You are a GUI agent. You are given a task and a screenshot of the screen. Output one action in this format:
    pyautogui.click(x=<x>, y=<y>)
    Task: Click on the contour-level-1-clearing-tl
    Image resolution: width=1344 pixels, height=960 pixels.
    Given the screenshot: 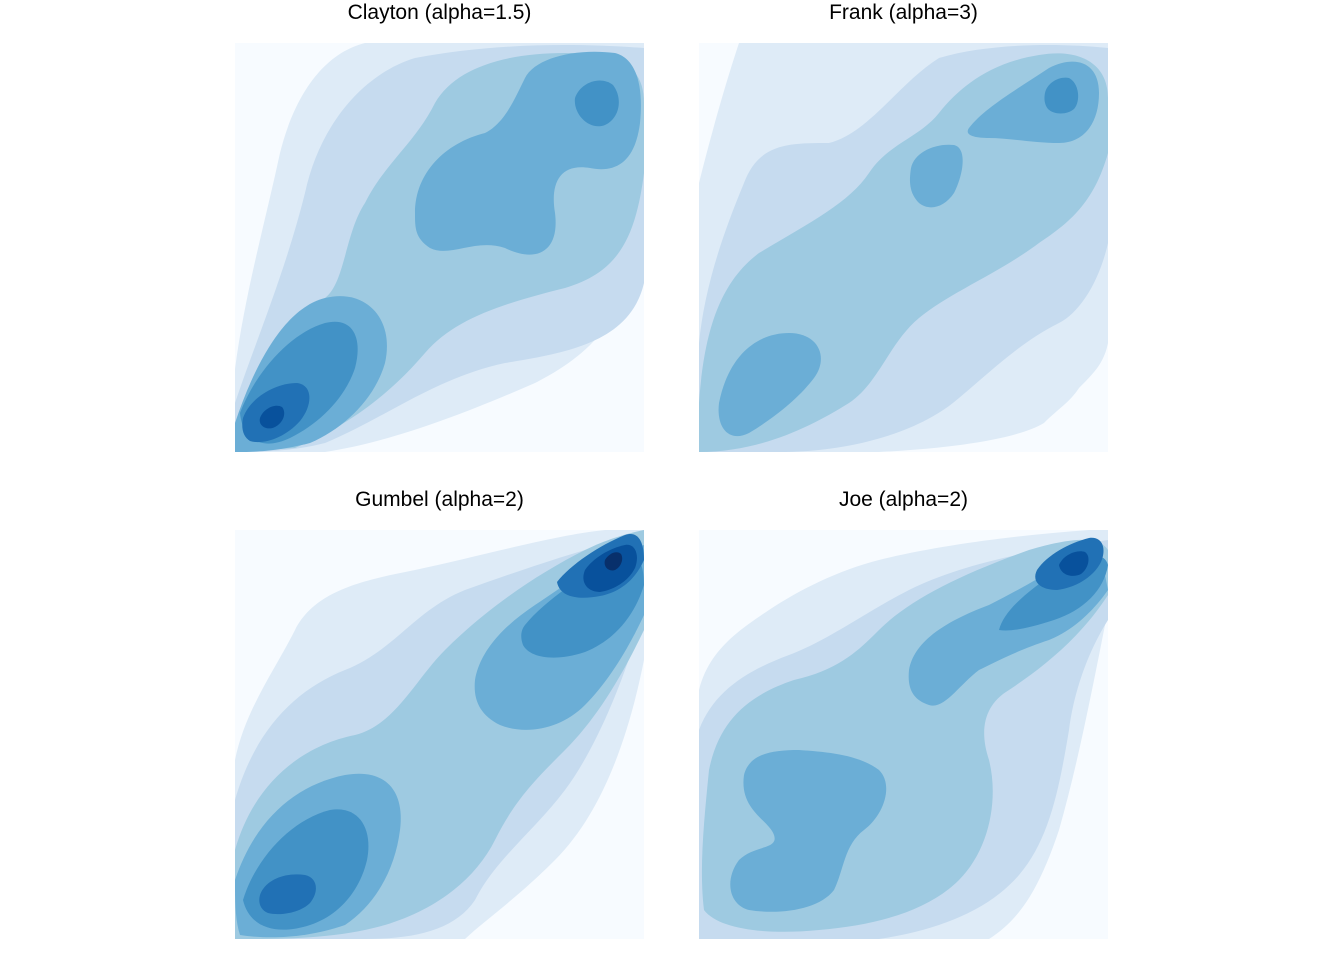 What is the action you would take?
    pyautogui.click(x=719, y=113)
    